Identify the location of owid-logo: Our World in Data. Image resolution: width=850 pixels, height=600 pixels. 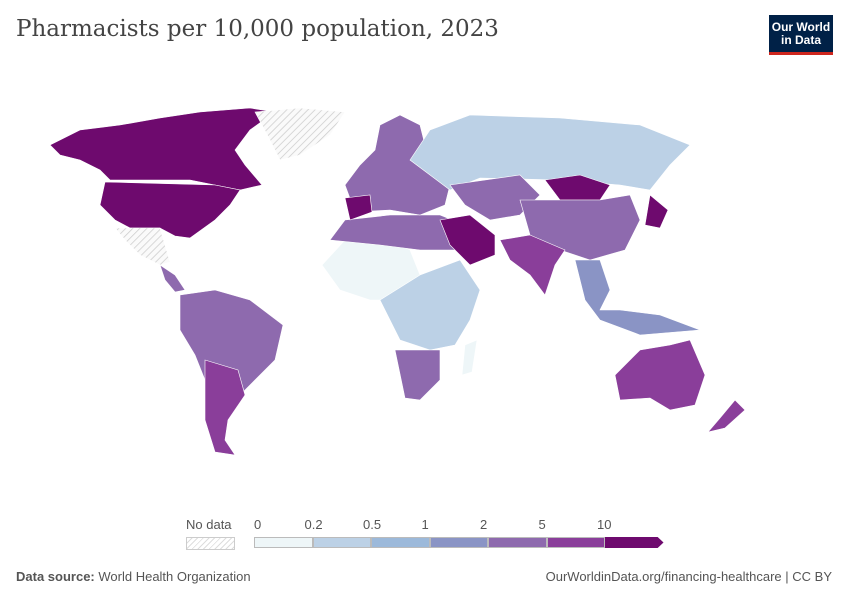
(801, 35).